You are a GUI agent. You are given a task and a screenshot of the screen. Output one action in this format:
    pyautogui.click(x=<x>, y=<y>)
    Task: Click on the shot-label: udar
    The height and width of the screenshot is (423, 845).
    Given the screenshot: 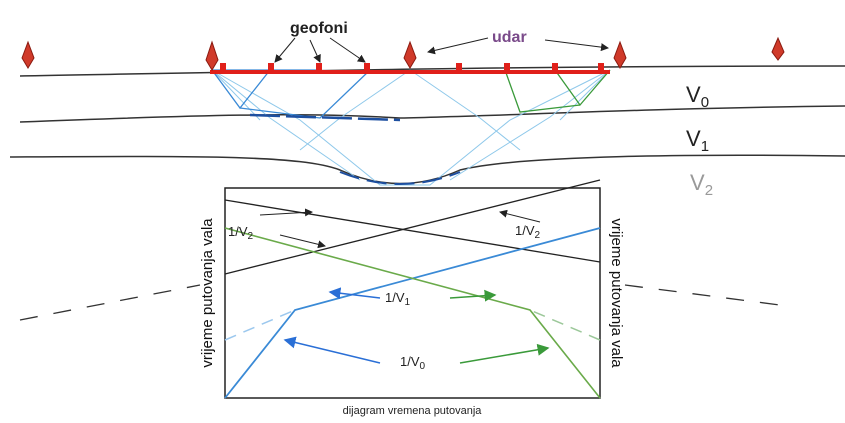 What is the action you would take?
    pyautogui.click(x=509, y=37)
    